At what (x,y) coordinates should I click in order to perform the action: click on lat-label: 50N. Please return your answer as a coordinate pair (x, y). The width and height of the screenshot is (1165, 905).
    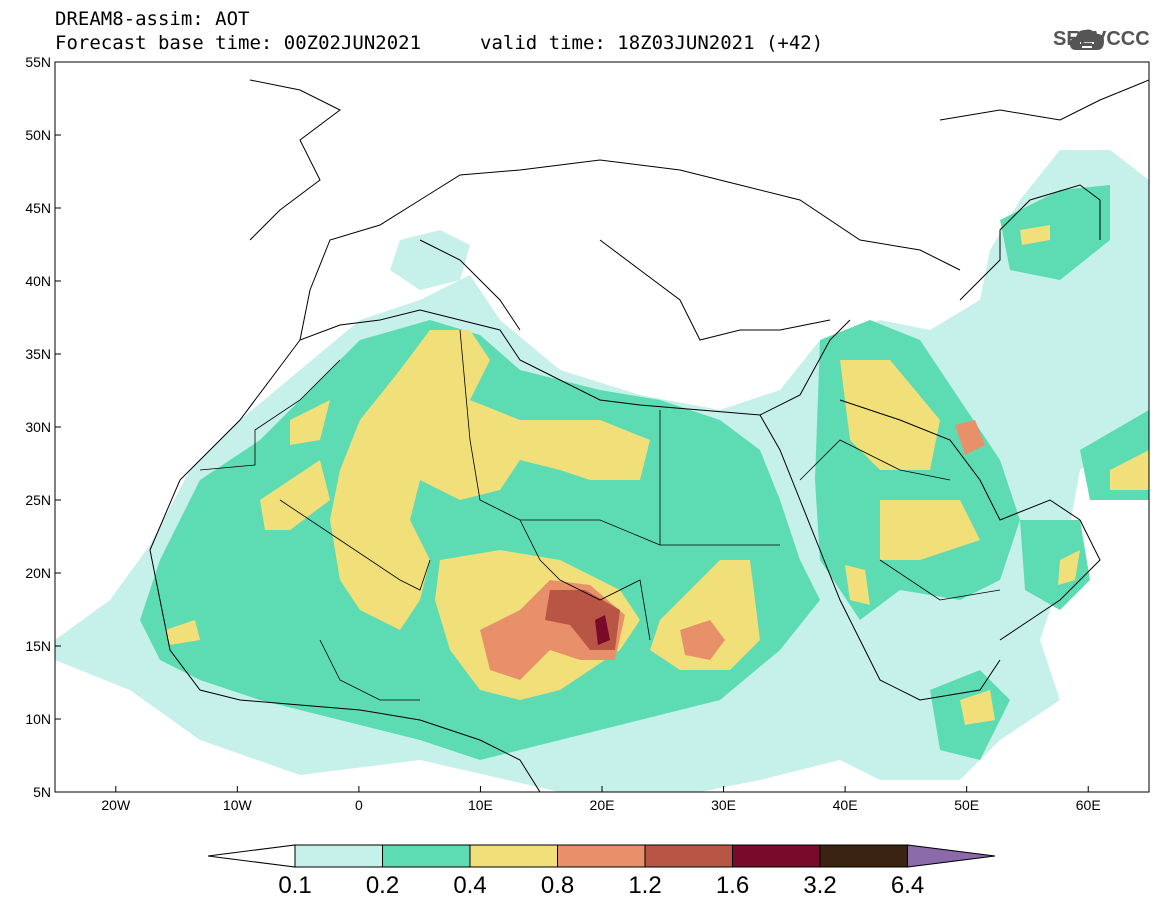
    Looking at the image, I should click on (38, 135).